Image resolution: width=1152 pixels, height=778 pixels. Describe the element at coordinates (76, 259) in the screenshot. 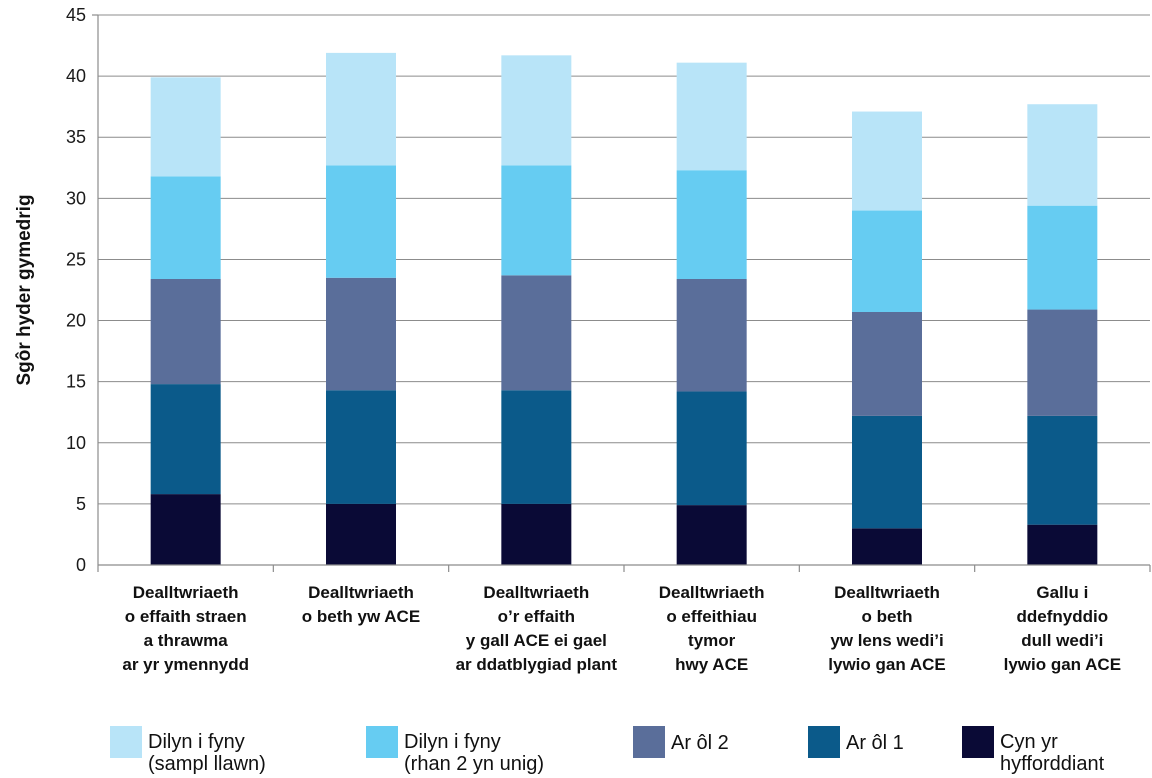

I see `y-tick-label: 25` at that location.